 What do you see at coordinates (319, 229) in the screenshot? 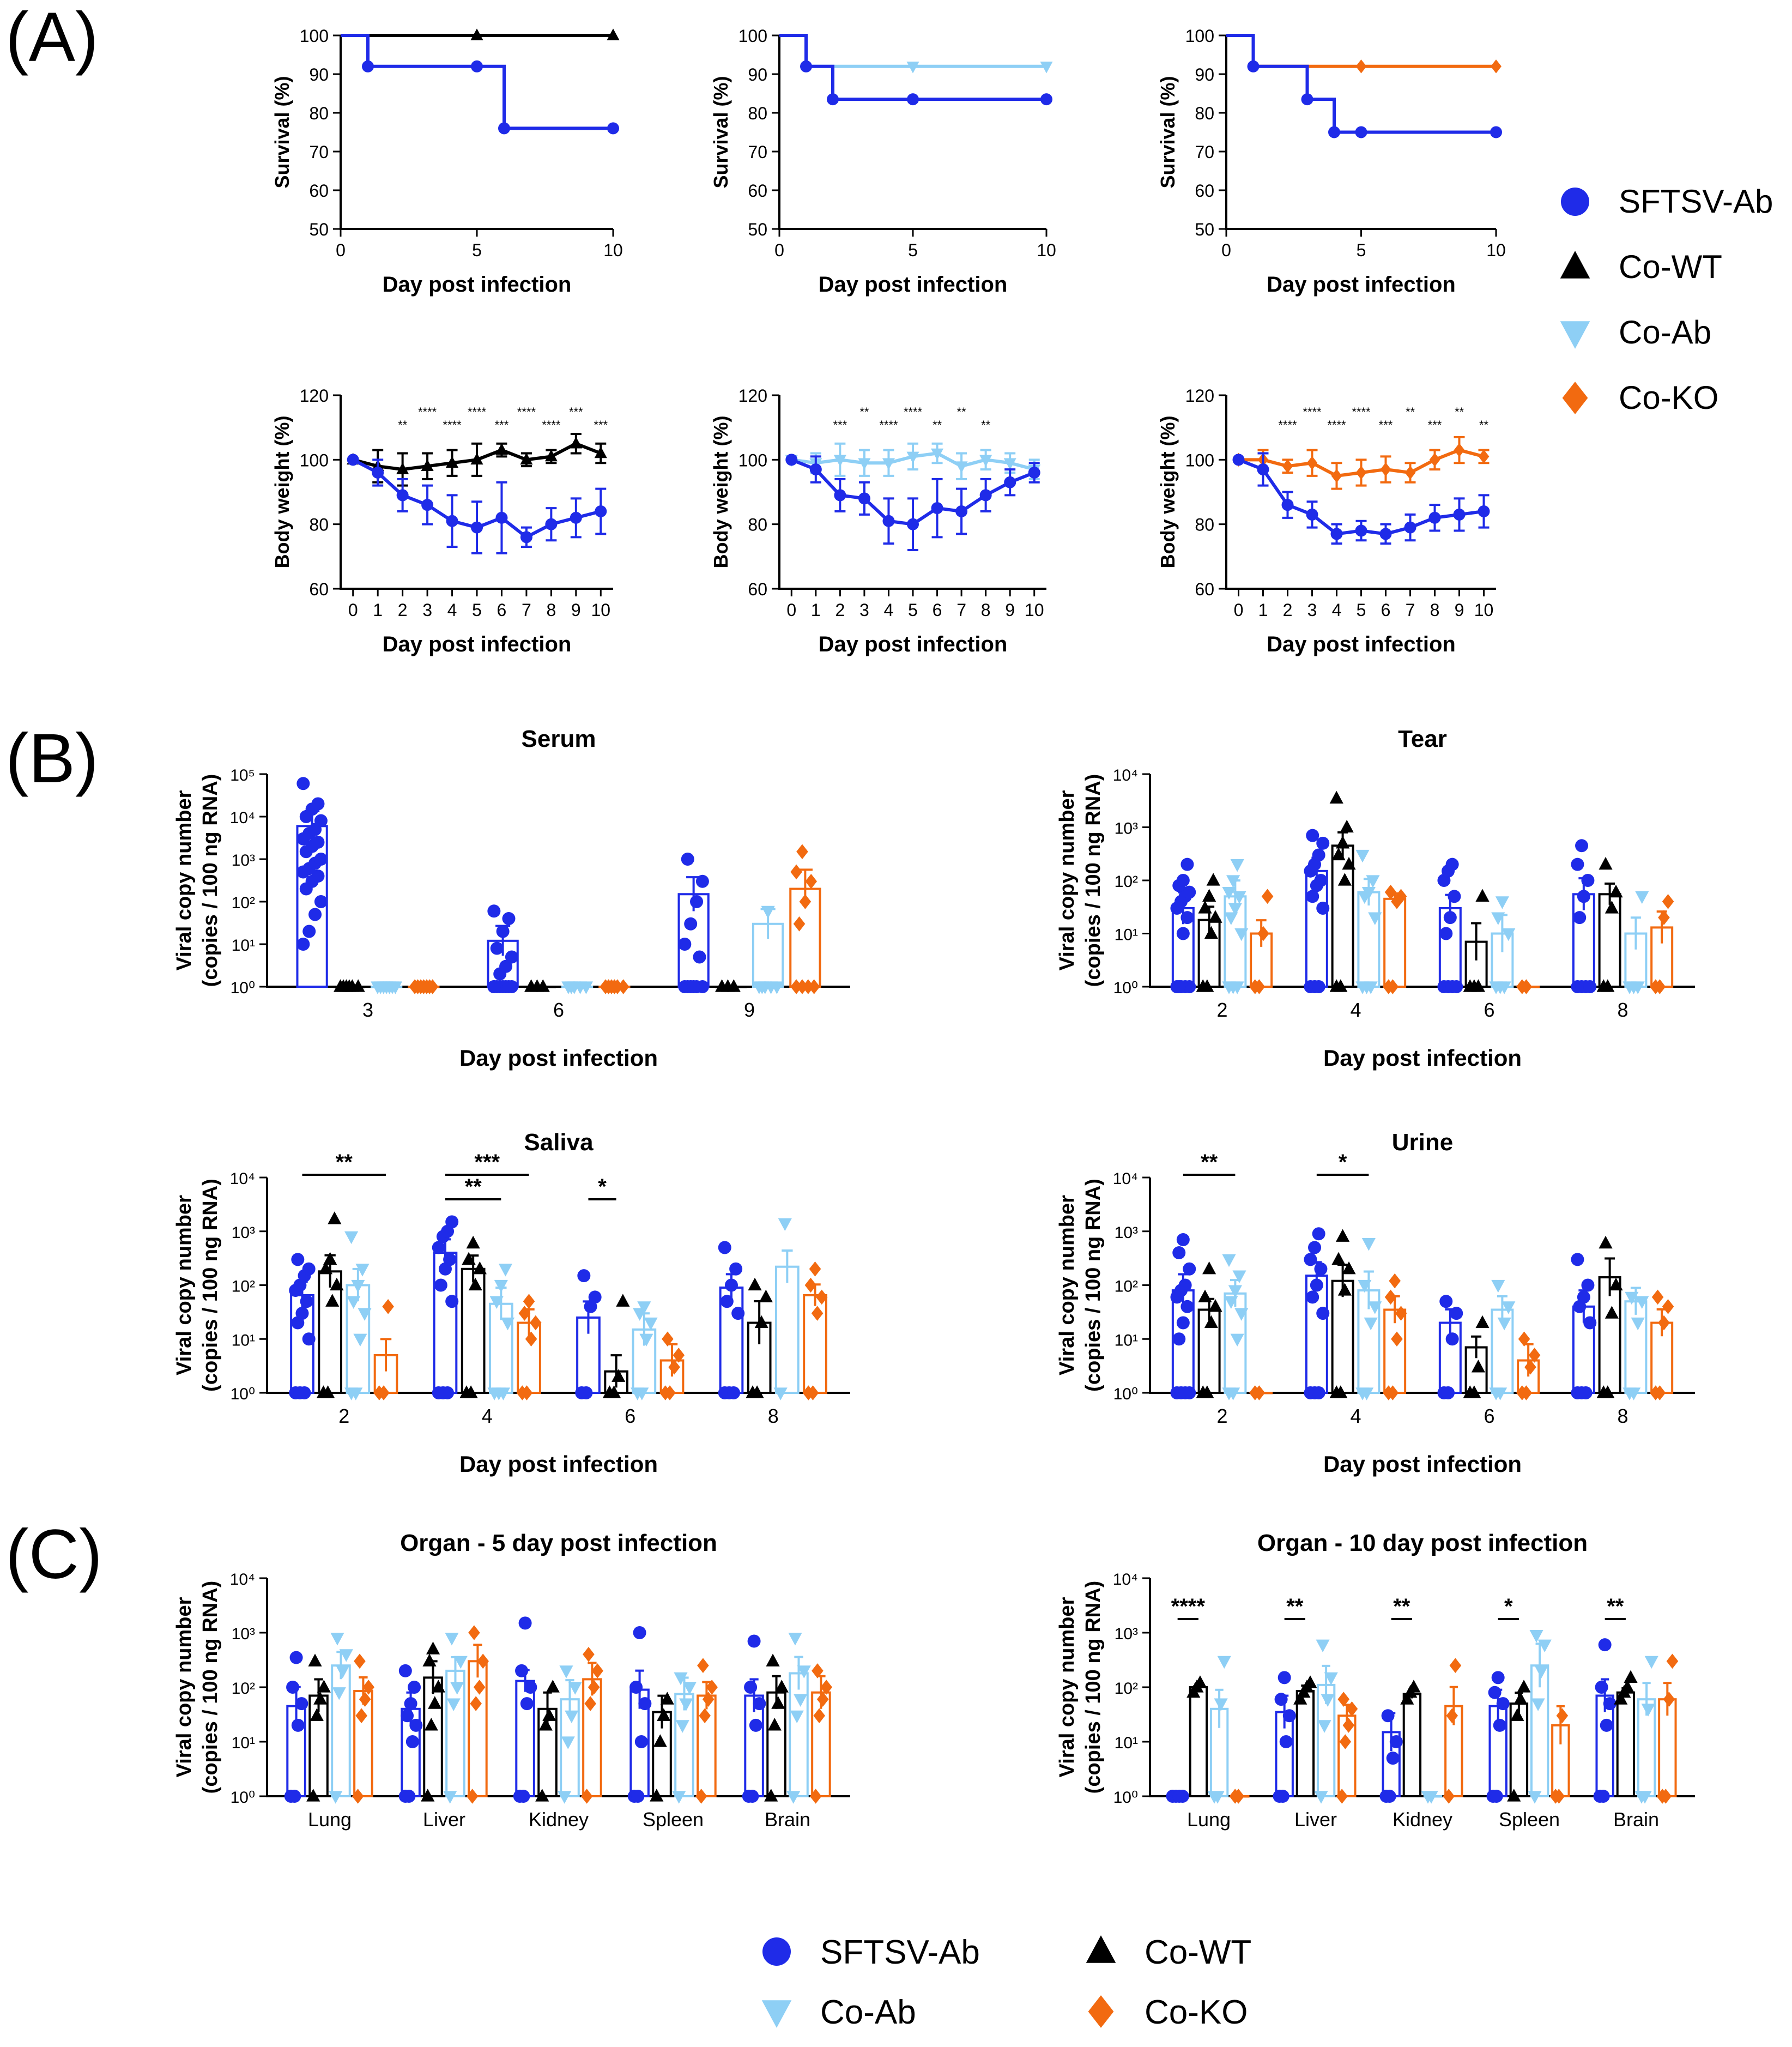
I see `y-tick-label: 50` at bounding box center [319, 229].